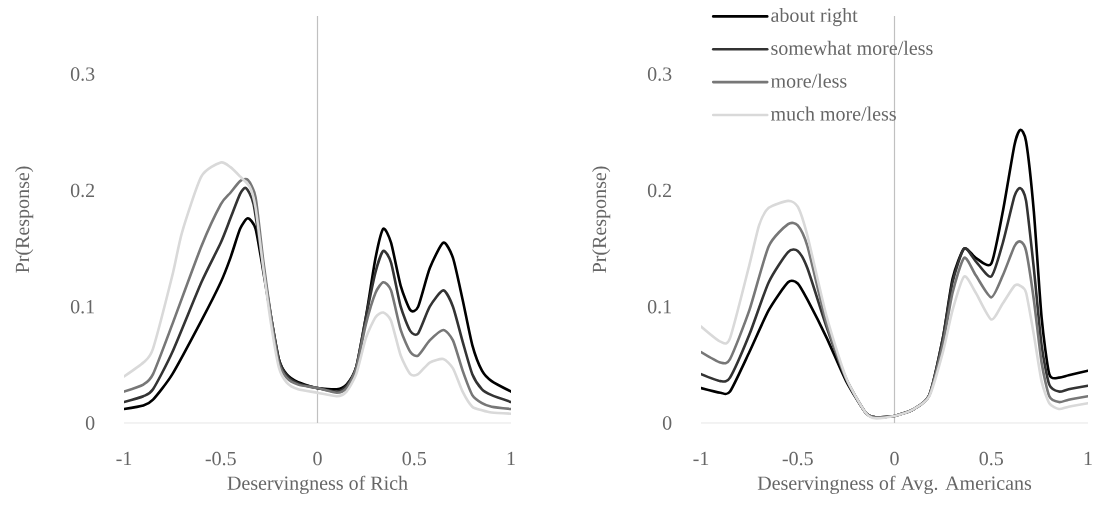 The width and height of the screenshot is (1100, 527). Describe the element at coordinates (814, 17) in the screenshot. I see `legend-label: about right` at that location.